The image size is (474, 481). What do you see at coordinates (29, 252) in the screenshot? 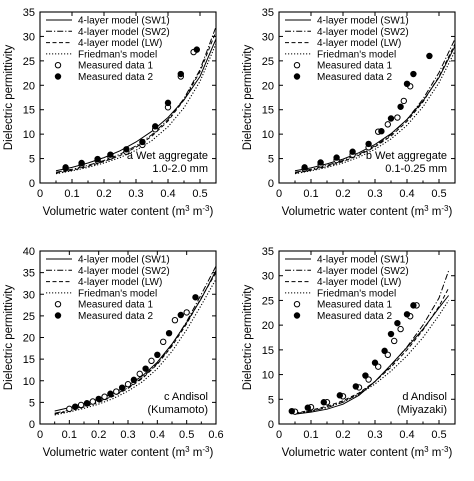
I see `y-tick-label: 40` at bounding box center [29, 252].